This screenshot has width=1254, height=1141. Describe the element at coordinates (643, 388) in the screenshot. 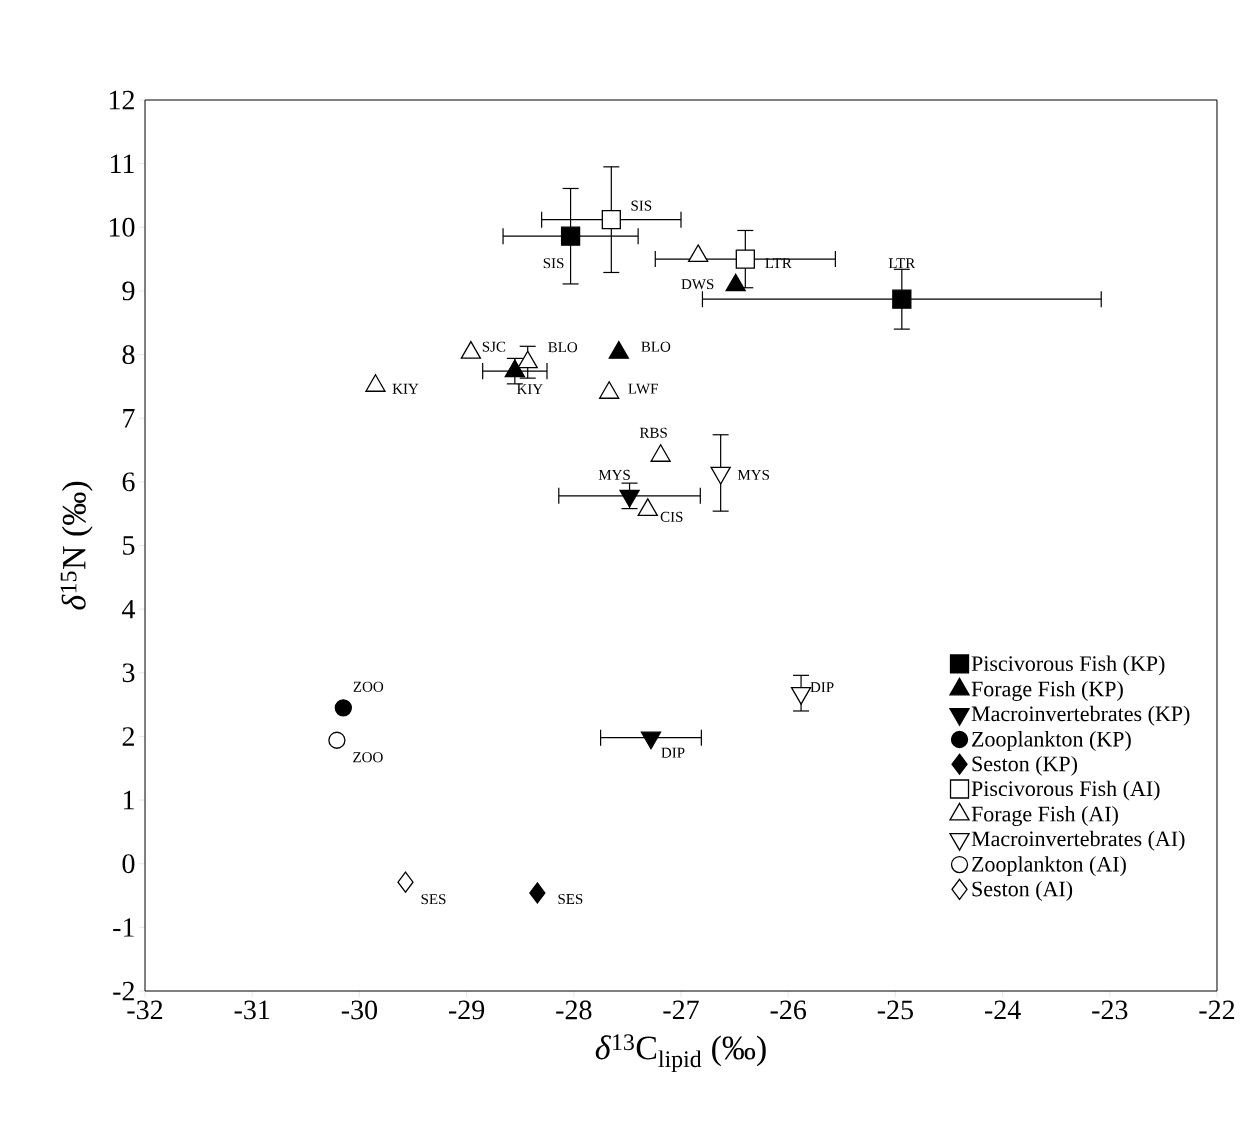

I see `annotation: LWF` at that location.